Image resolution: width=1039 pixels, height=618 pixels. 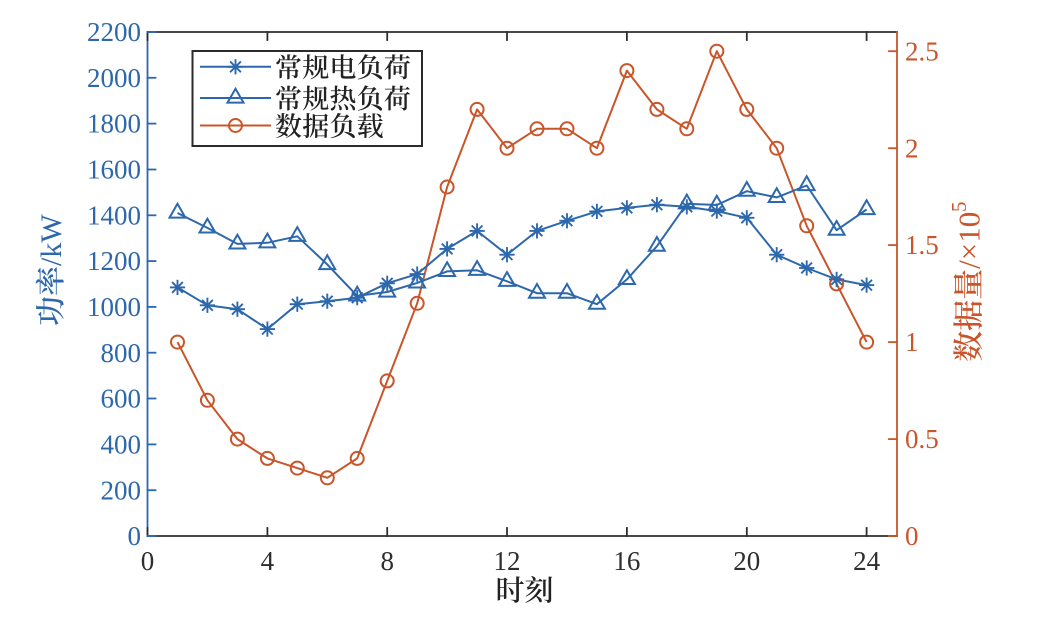 What do you see at coordinates (121, 353) in the screenshot?
I see `svg-text: 800` at bounding box center [121, 353].